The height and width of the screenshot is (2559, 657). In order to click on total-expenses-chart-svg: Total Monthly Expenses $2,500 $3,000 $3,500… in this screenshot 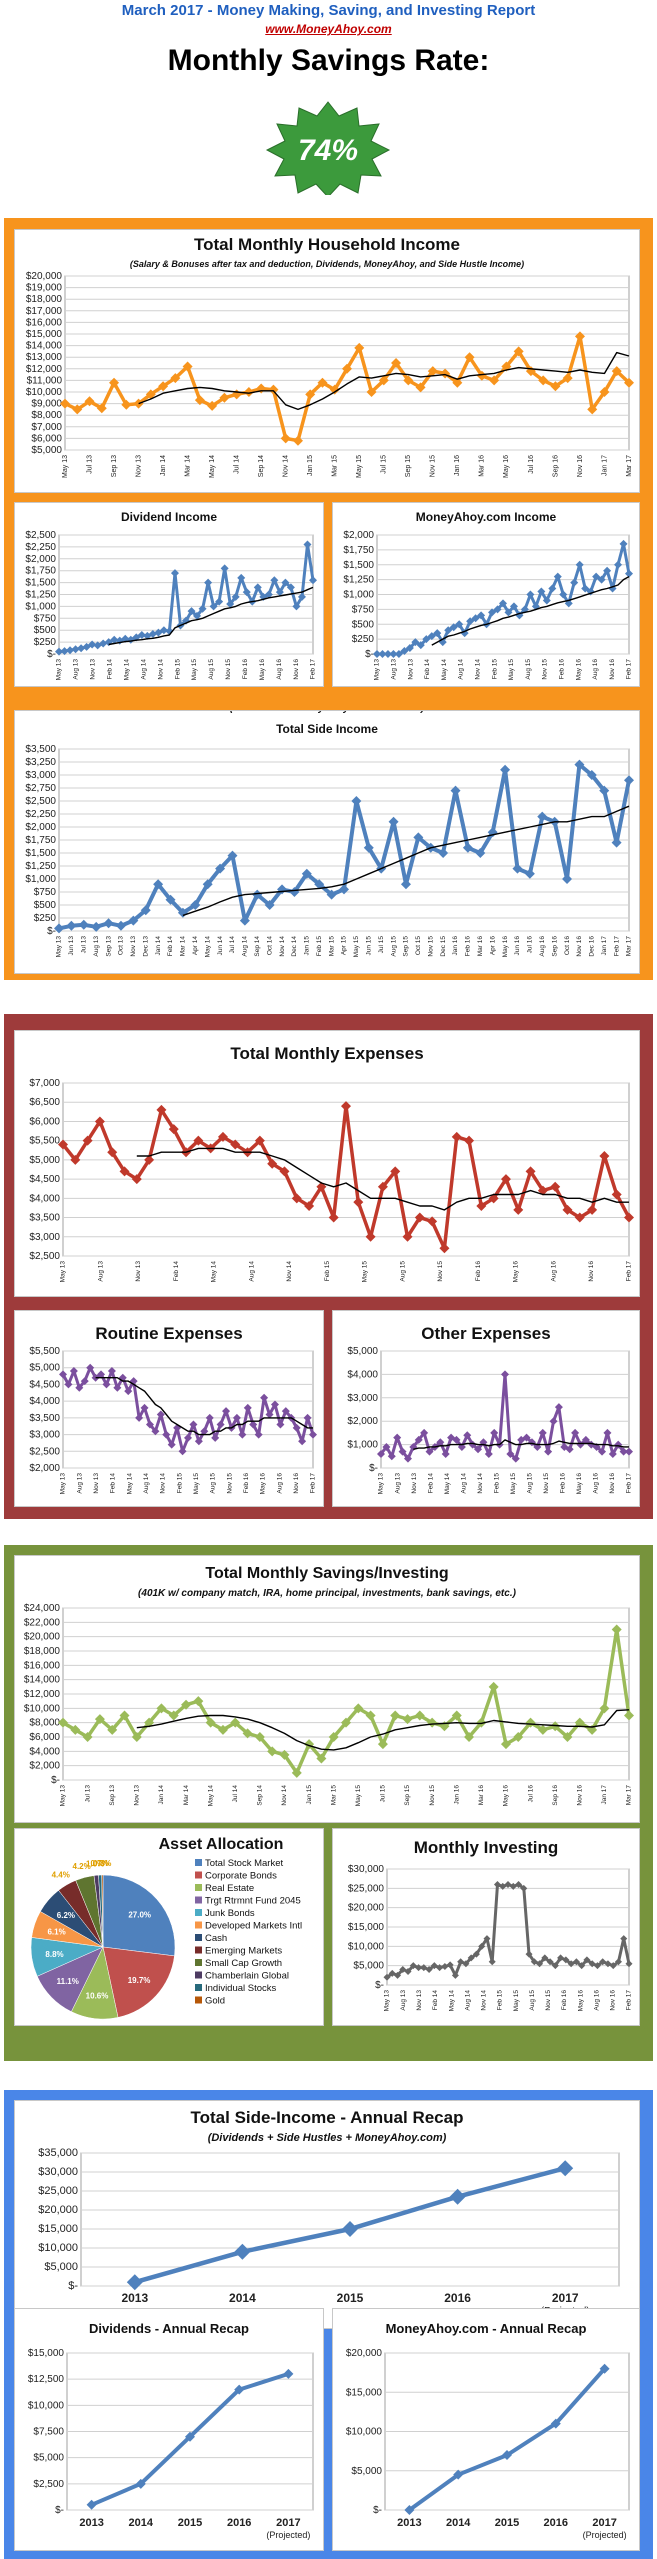, I will do `click(331, 1163)`.